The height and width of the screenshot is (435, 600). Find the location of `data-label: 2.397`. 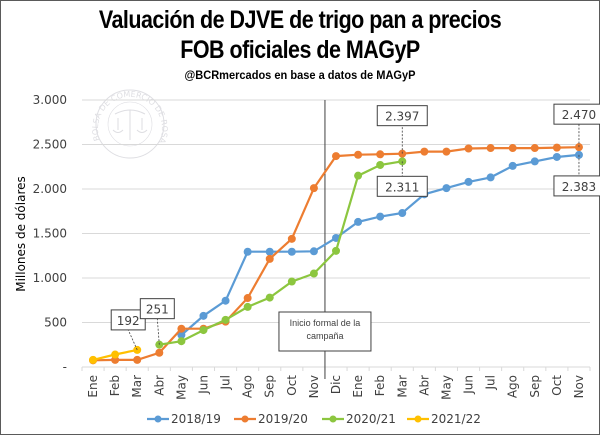

data-label: 2.397 is located at coordinates (402, 117).